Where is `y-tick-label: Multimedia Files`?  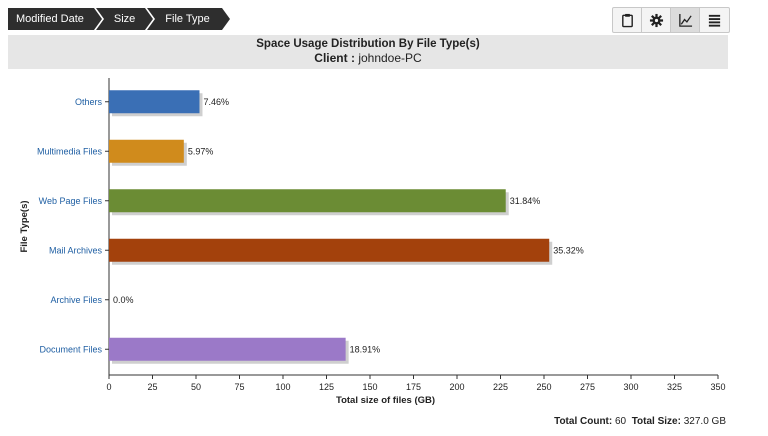 y-tick-label: Multimedia Files is located at coordinates (70, 151).